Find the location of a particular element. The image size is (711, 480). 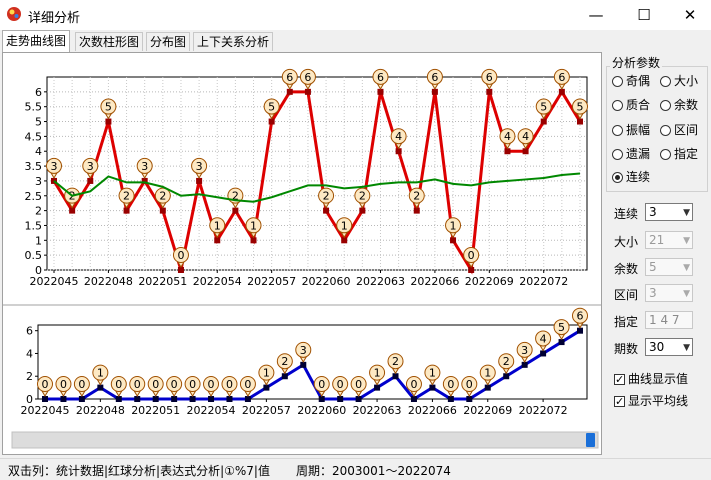

radio-big-small: 大小 is located at coordinates (679, 81).